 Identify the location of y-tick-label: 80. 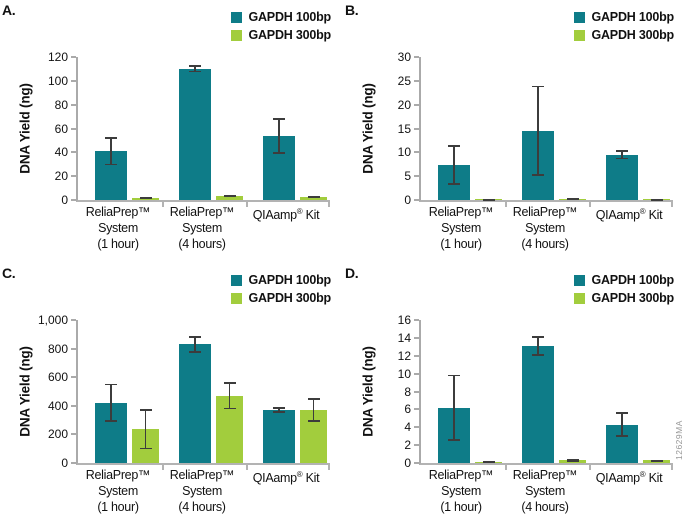
(61, 104).